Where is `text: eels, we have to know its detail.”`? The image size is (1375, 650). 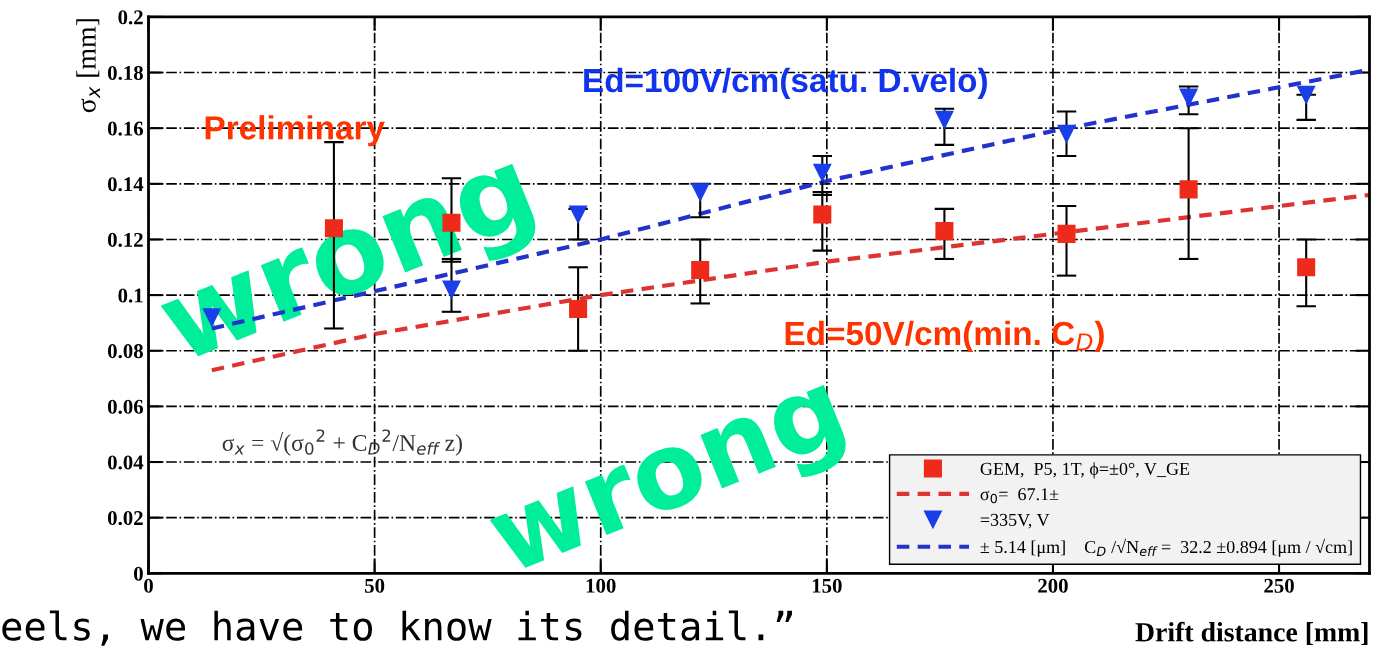
text: eels, we have to know its detail.” is located at coordinates (397, 628).